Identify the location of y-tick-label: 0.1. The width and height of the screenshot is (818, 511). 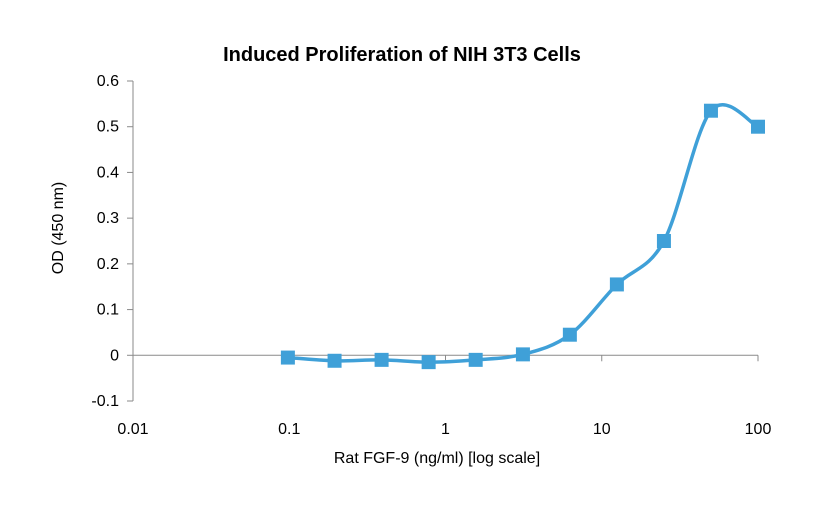
(108, 310).